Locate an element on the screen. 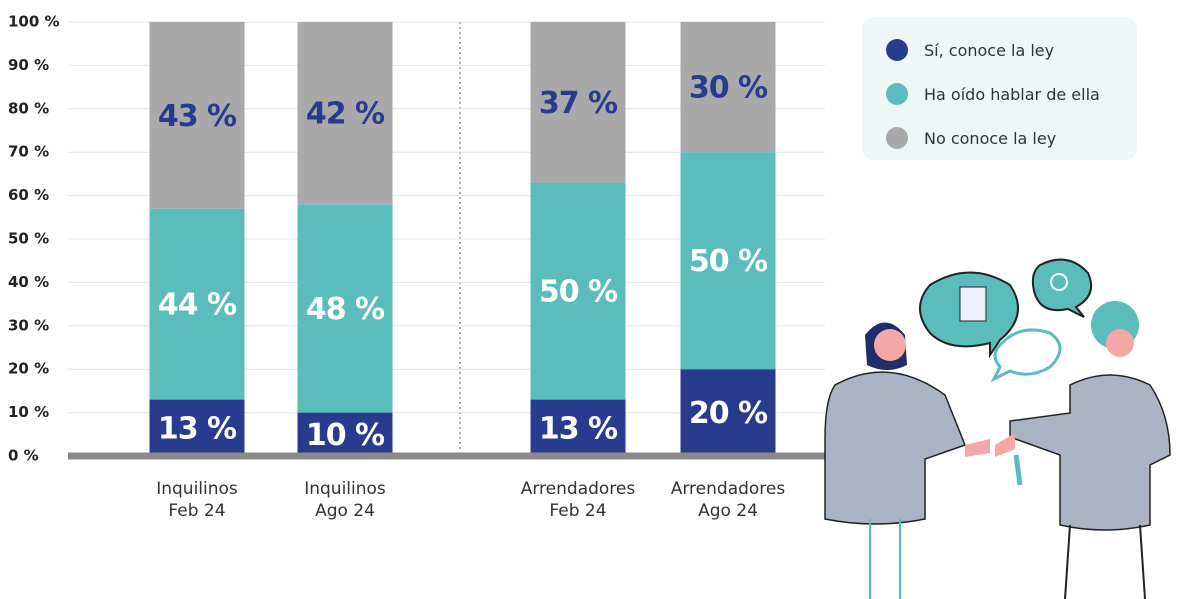 The height and width of the screenshot is (599, 1178). legend-item: Sí, conoce la ley is located at coordinates (970, 50).